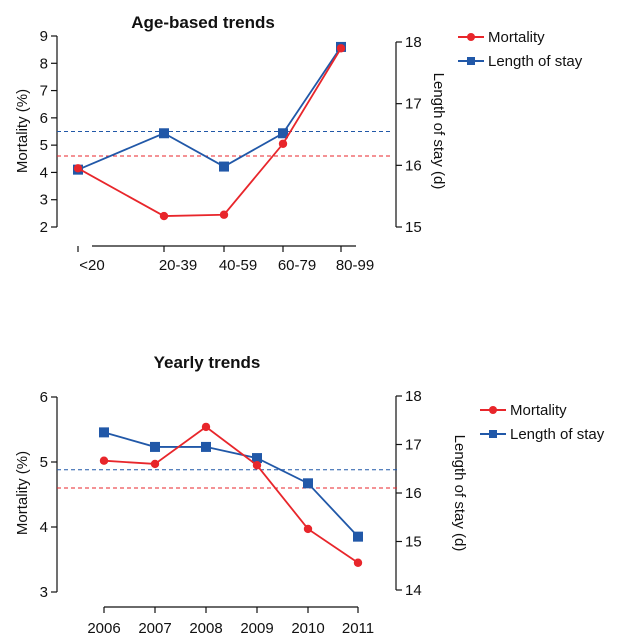 Image resolution: width=625 pixels, height=637 pixels. What do you see at coordinates (413, 590) in the screenshot?
I see `y2-tick-label: 14` at bounding box center [413, 590].